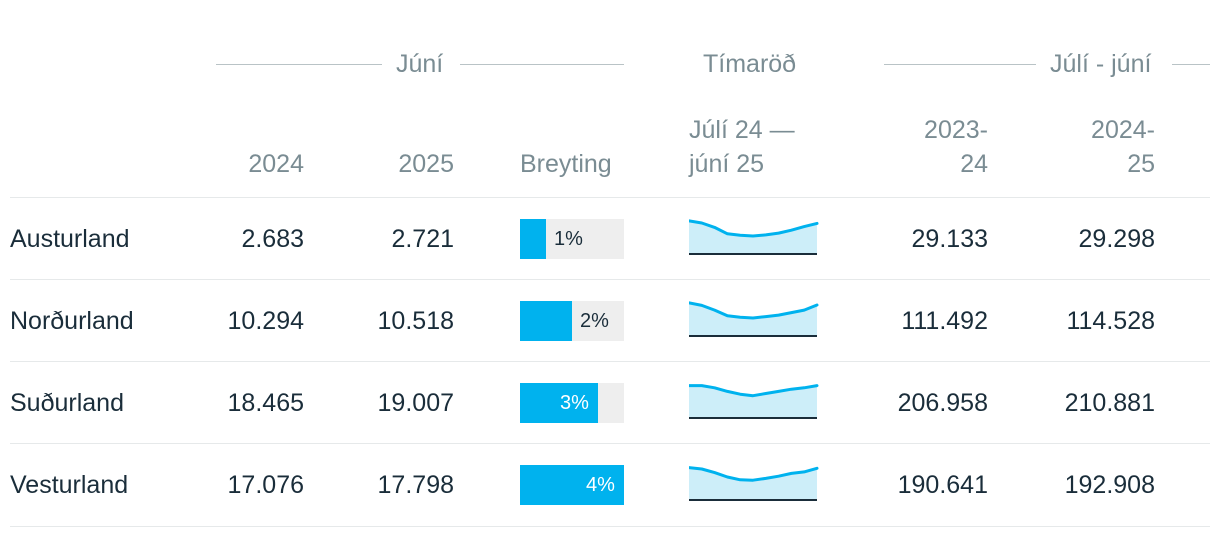 This screenshot has height=536, width=1220. I want to click on sparkline-area, so click(753, 401).